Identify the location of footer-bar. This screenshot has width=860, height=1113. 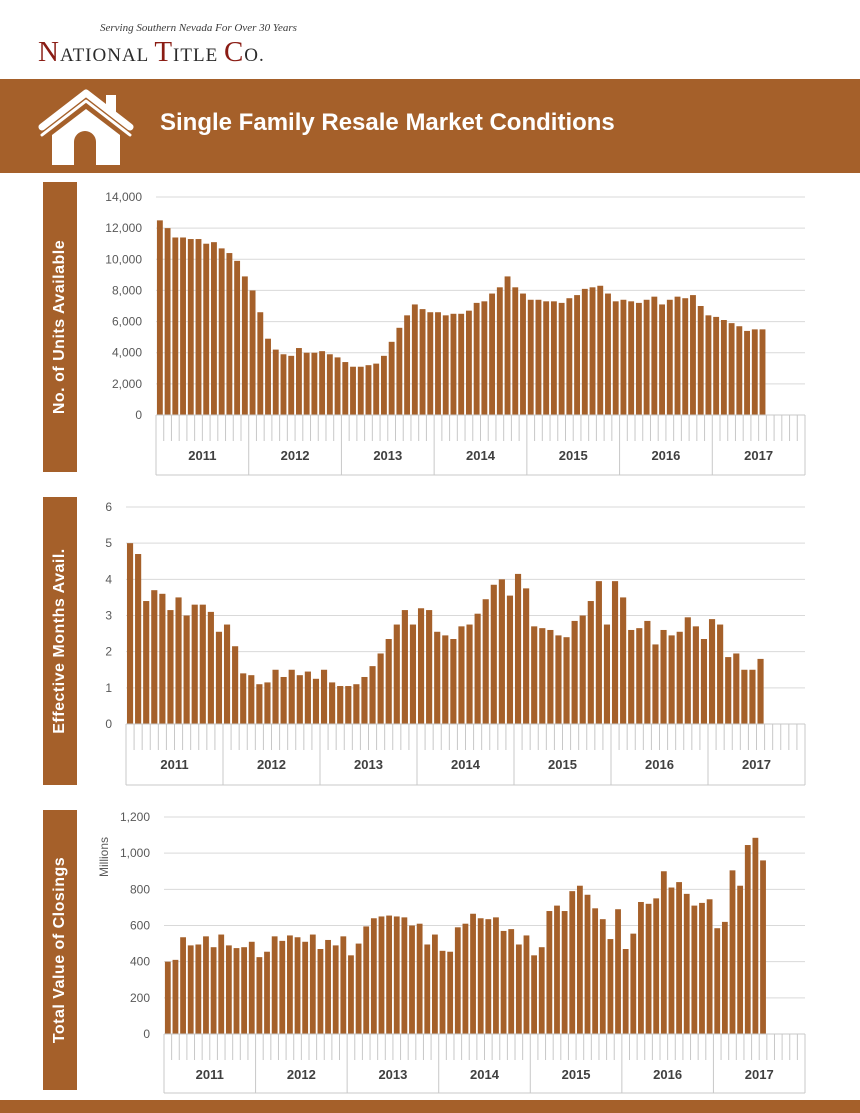
(430, 1106).